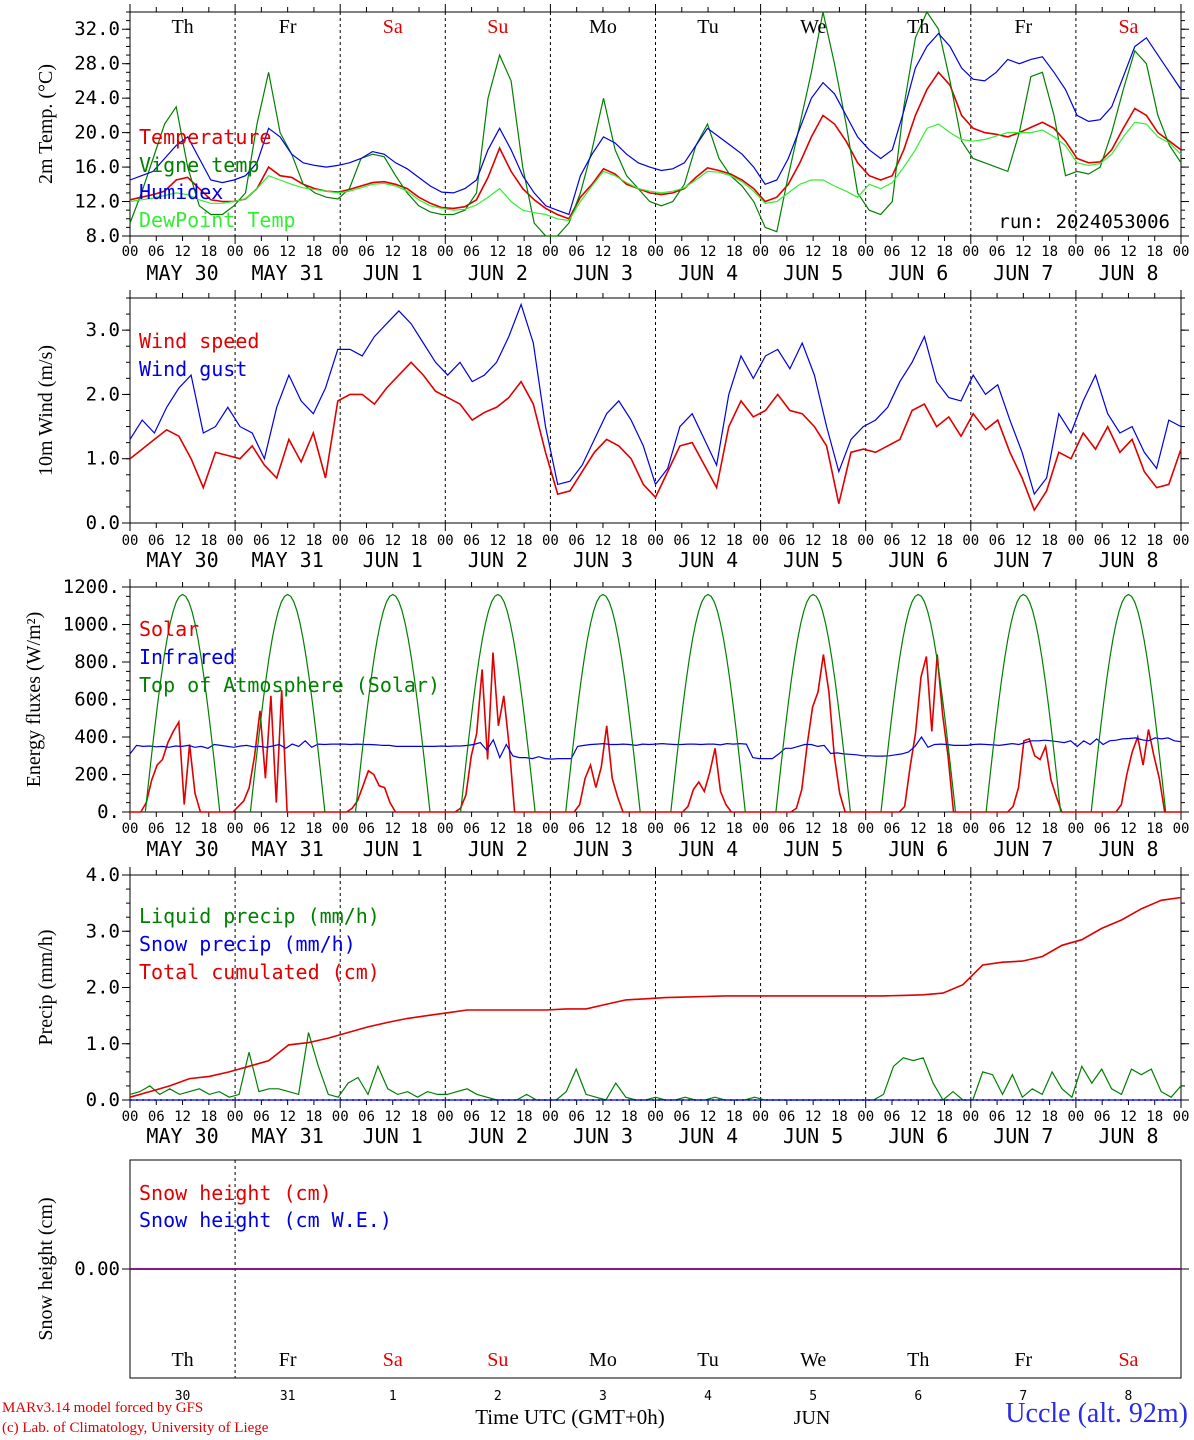 The height and width of the screenshot is (1440, 1194). Describe the element at coordinates (918, 1396) in the screenshot. I see `day-number-label: 6` at that location.